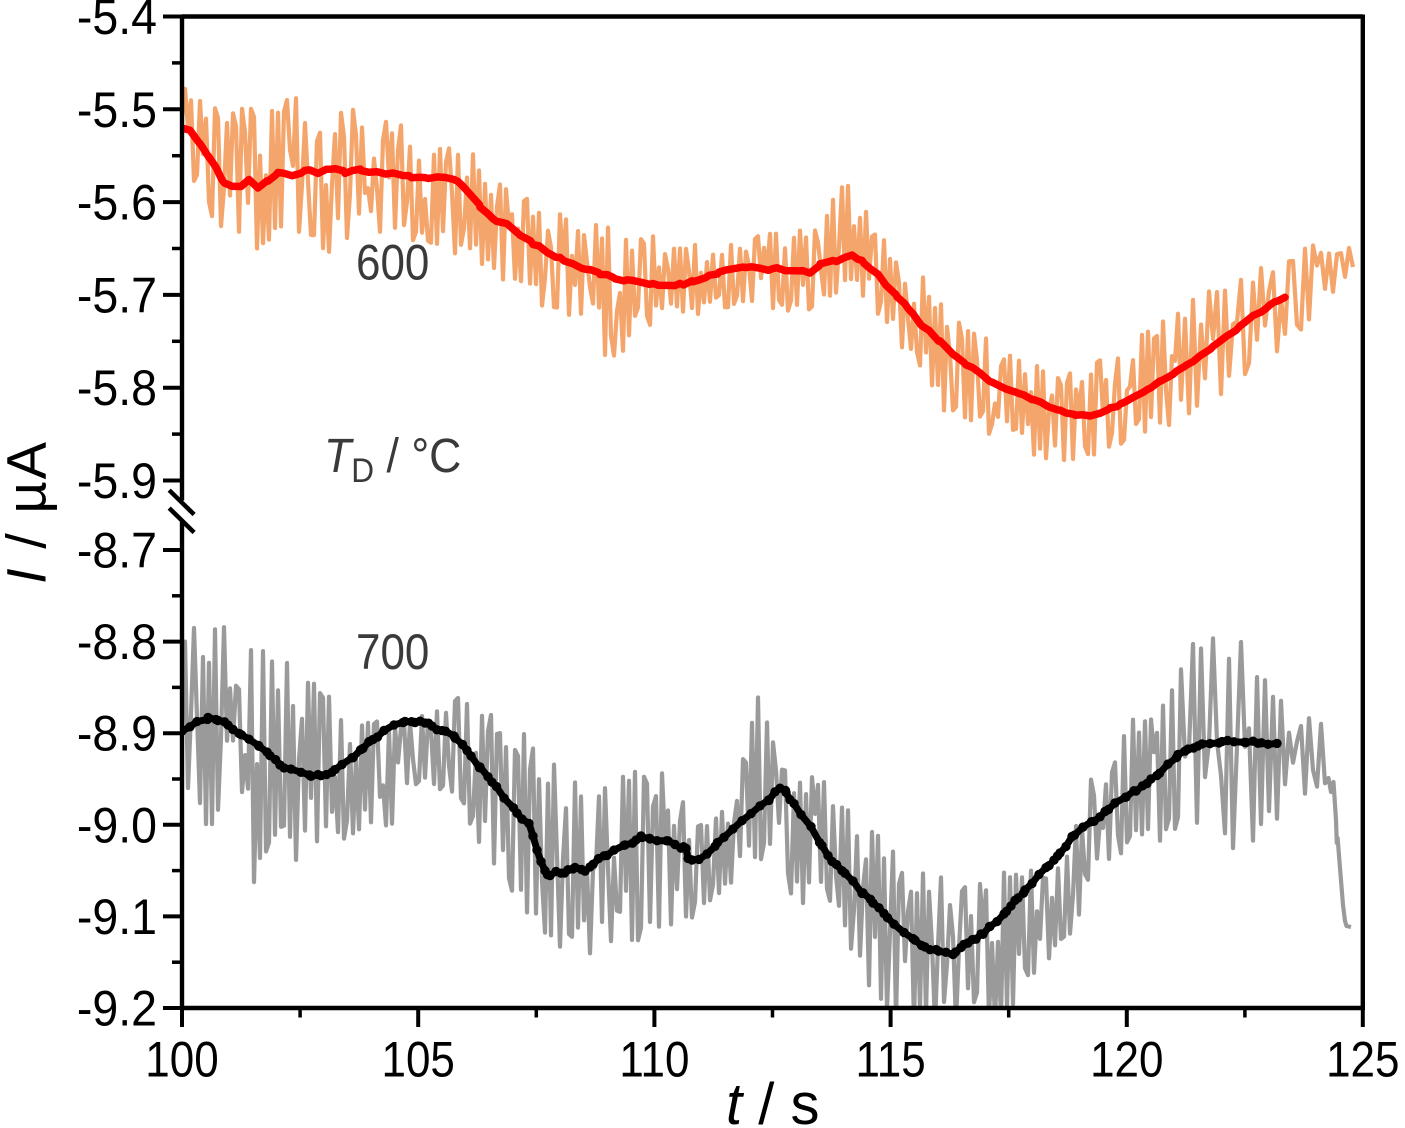  Describe the element at coordinates (117, 826) in the screenshot. I see `svg-text: -9.0` at that location.